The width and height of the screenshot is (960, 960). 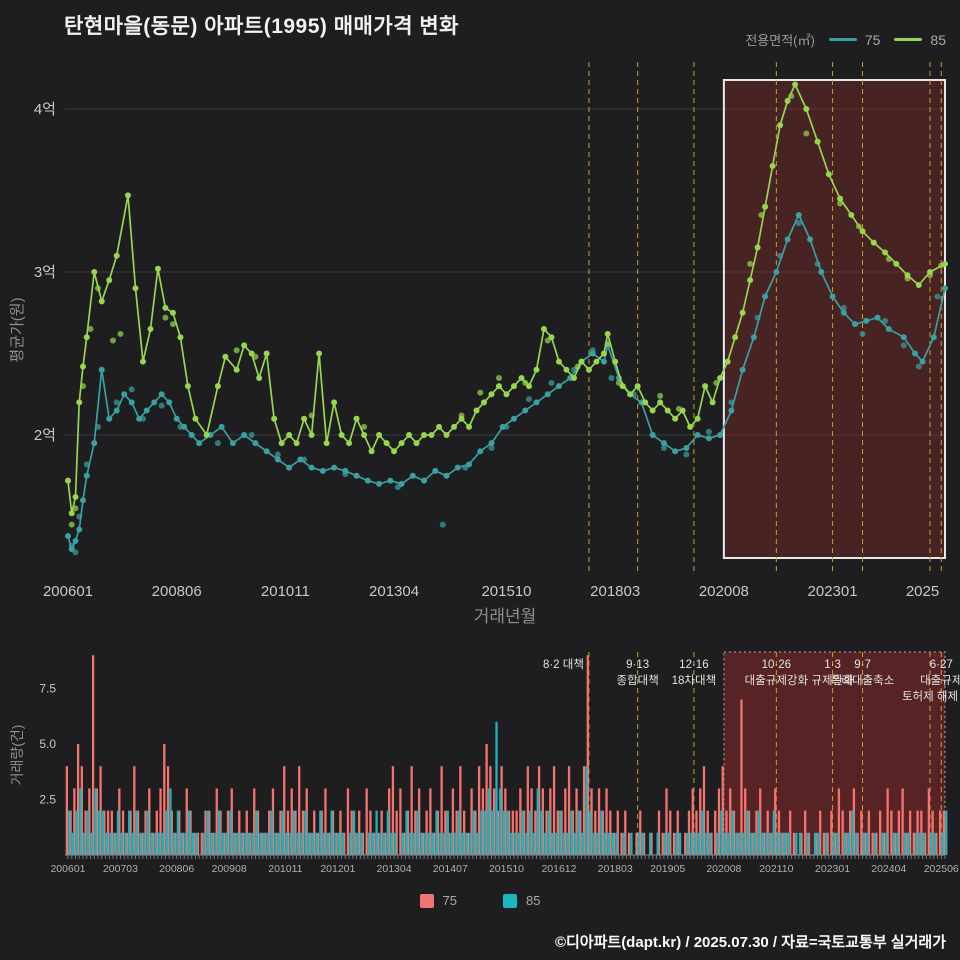 What do you see at coordinates (45, 272) in the screenshot?
I see `svg-text: 3억` at bounding box center [45, 272].